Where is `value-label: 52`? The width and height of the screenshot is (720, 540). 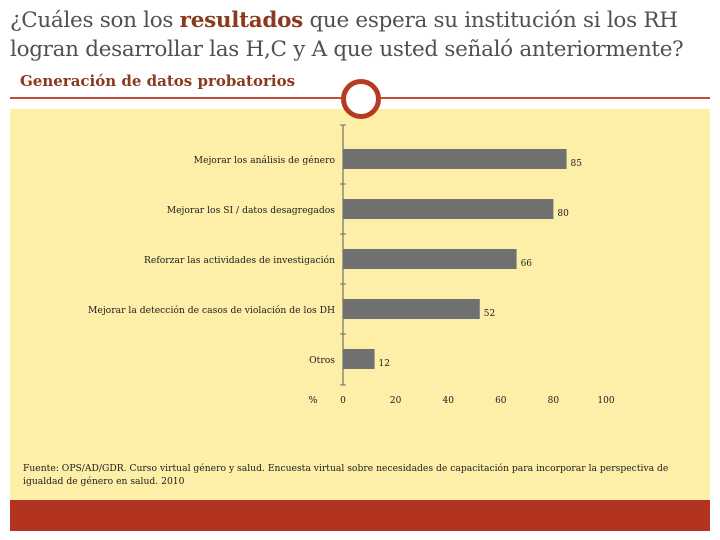 value-label: 52 is located at coordinates (489, 314).